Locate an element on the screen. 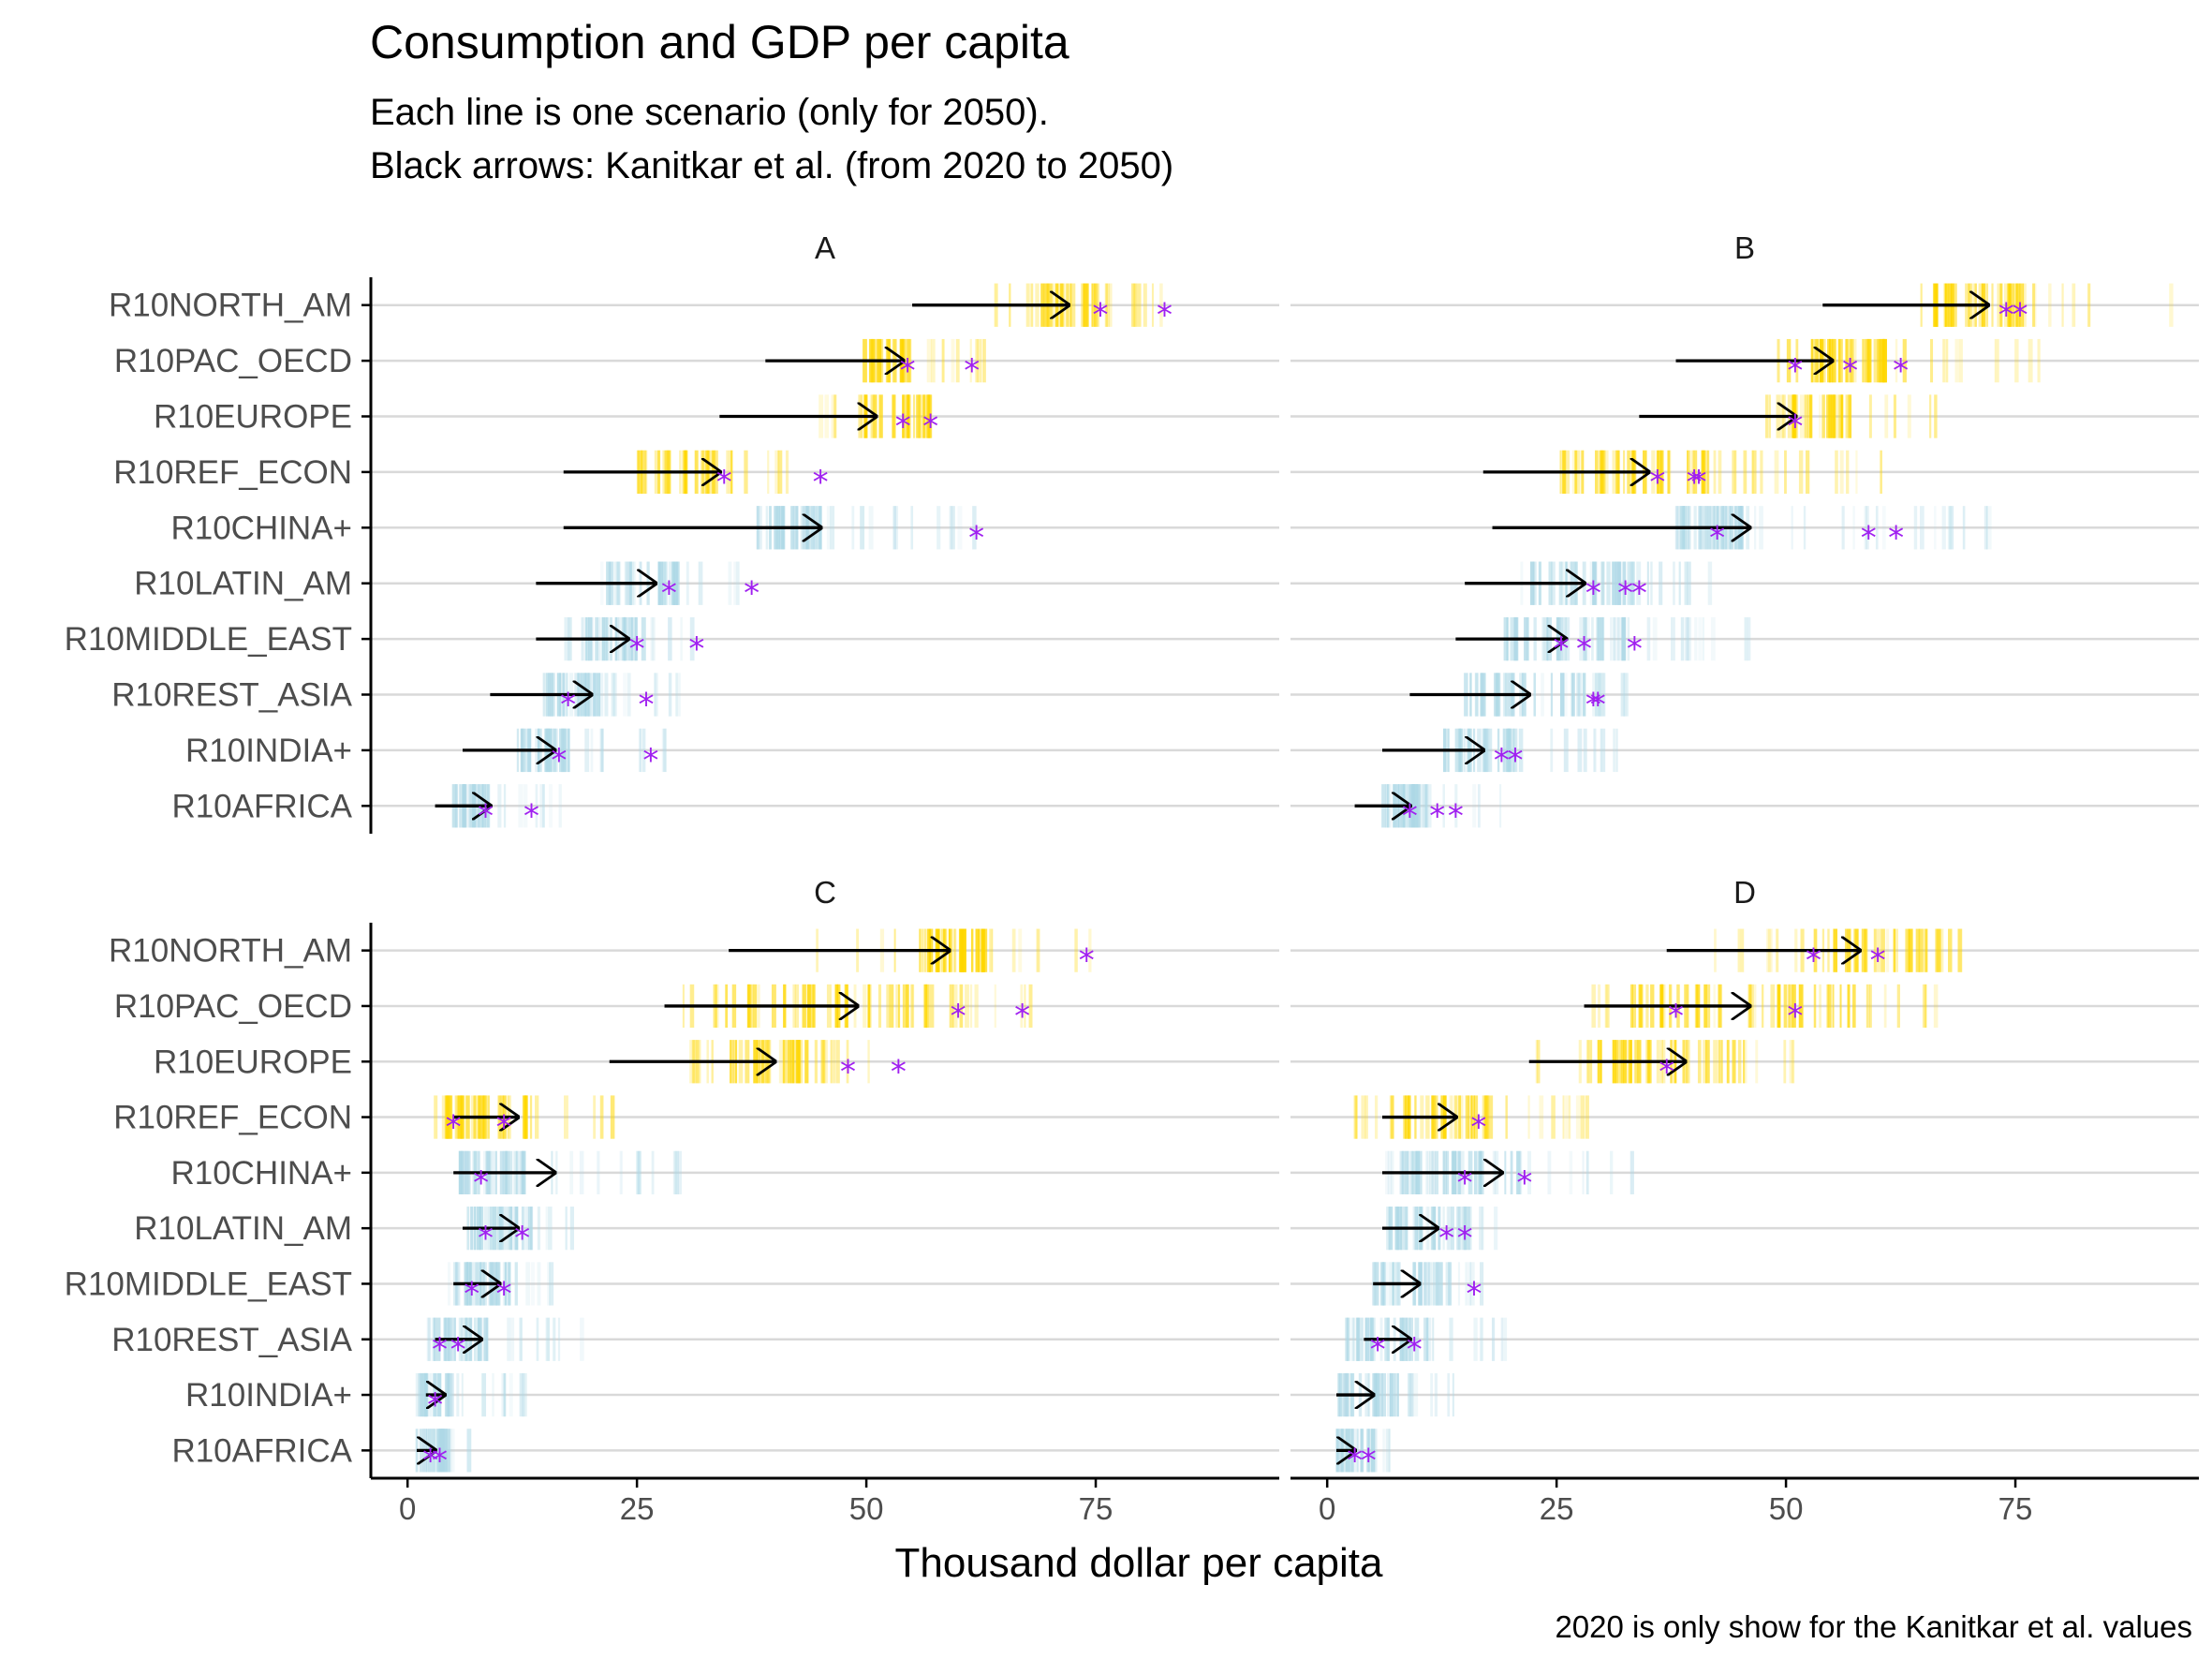  y-tick-label: R10EUROPE is located at coordinates (253, 418).